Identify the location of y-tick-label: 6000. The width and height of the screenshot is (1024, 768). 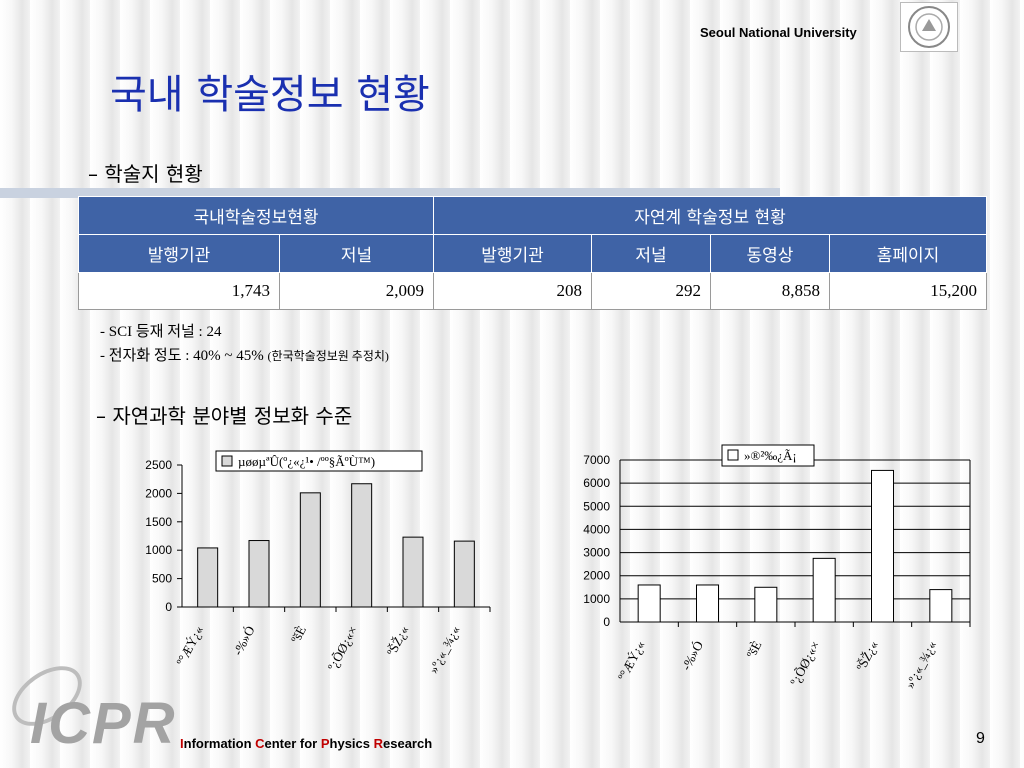
(596, 483).